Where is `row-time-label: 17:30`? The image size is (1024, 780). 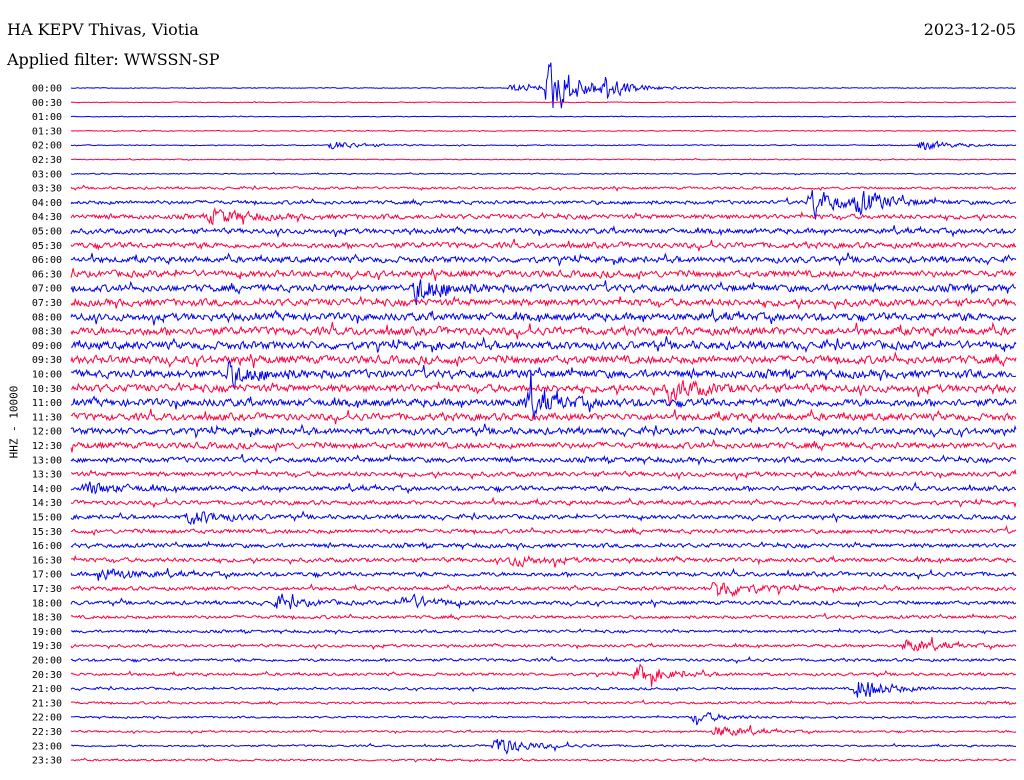
row-time-label: 17:30 is located at coordinates (47, 589).